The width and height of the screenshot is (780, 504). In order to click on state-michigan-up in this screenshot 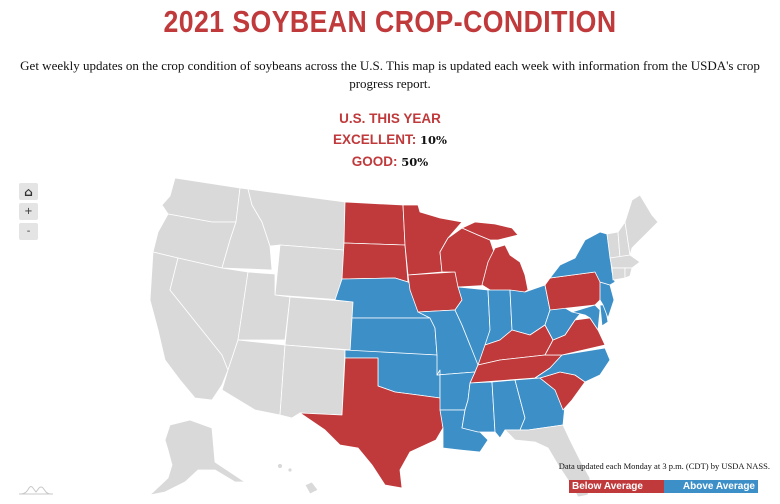, I will do `click(490, 231)`.